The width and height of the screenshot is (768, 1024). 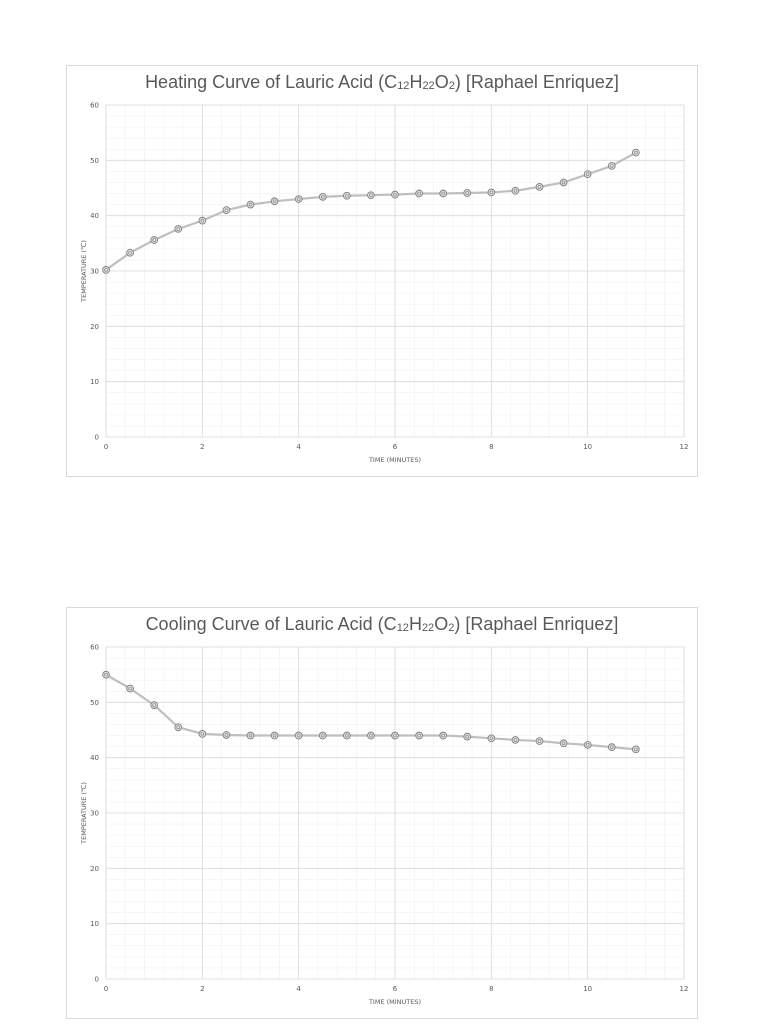 What do you see at coordinates (403, 86) in the screenshot?
I see `title-subscript: 12` at bounding box center [403, 86].